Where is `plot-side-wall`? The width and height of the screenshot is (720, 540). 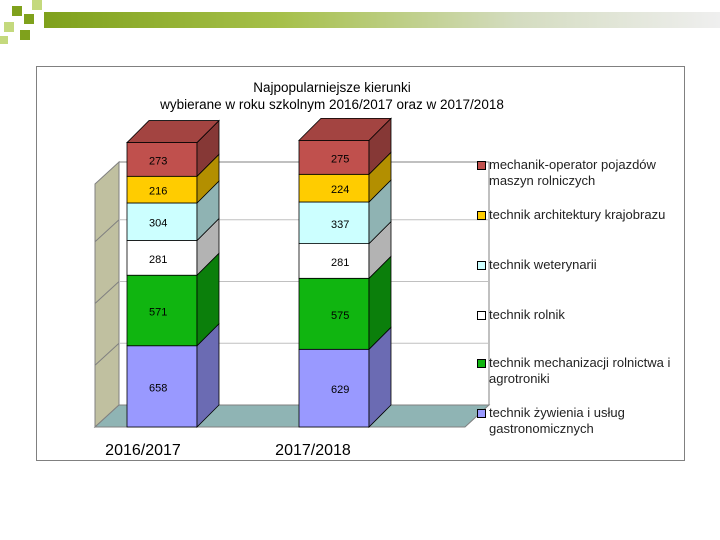
plot-side-wall is located at coordinates (107, 294).